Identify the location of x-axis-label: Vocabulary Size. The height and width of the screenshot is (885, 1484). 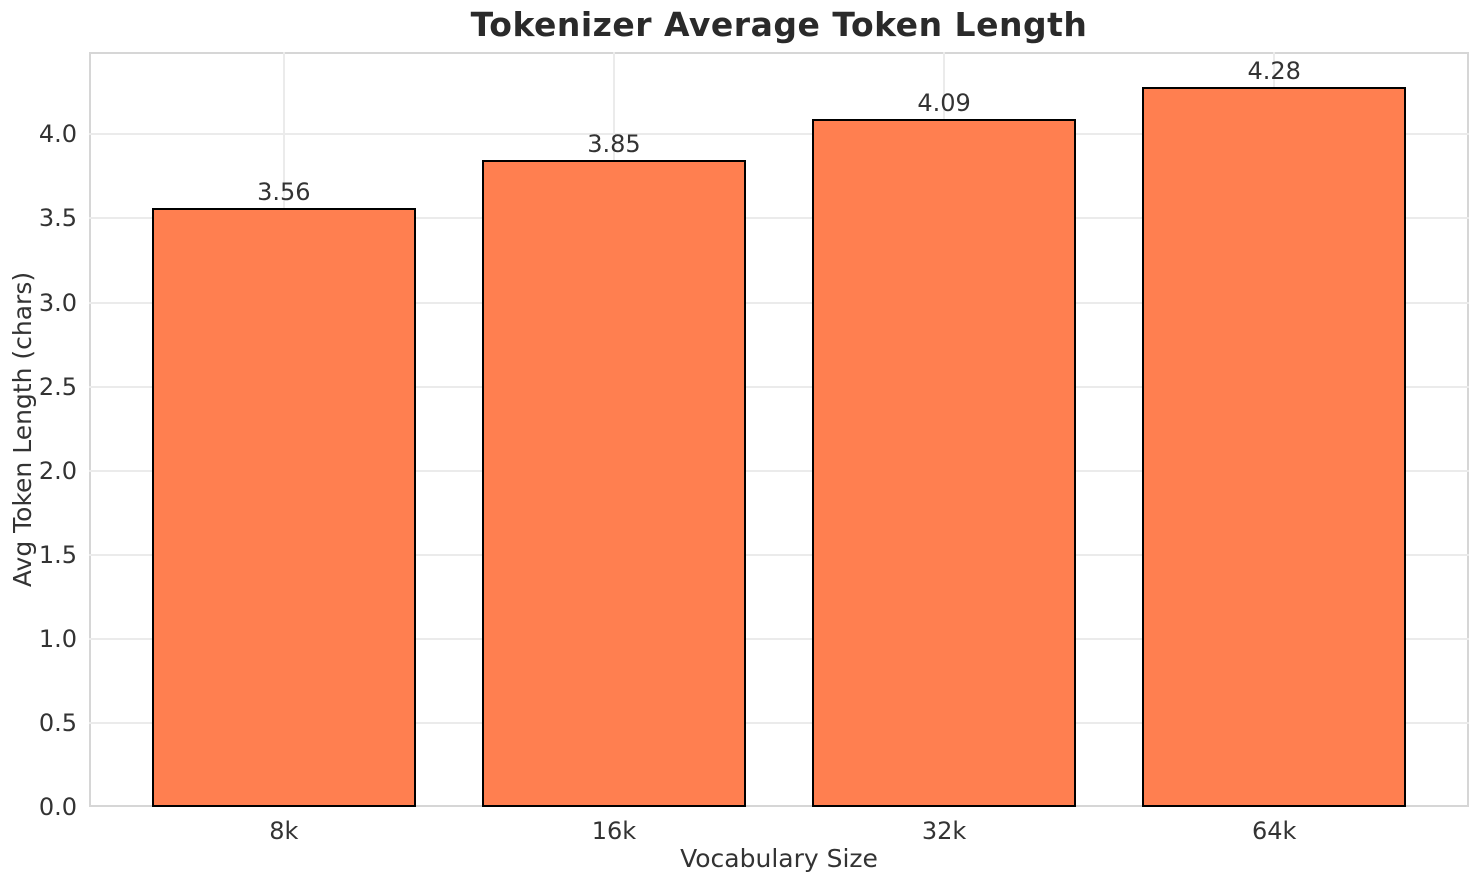
(779, 858).